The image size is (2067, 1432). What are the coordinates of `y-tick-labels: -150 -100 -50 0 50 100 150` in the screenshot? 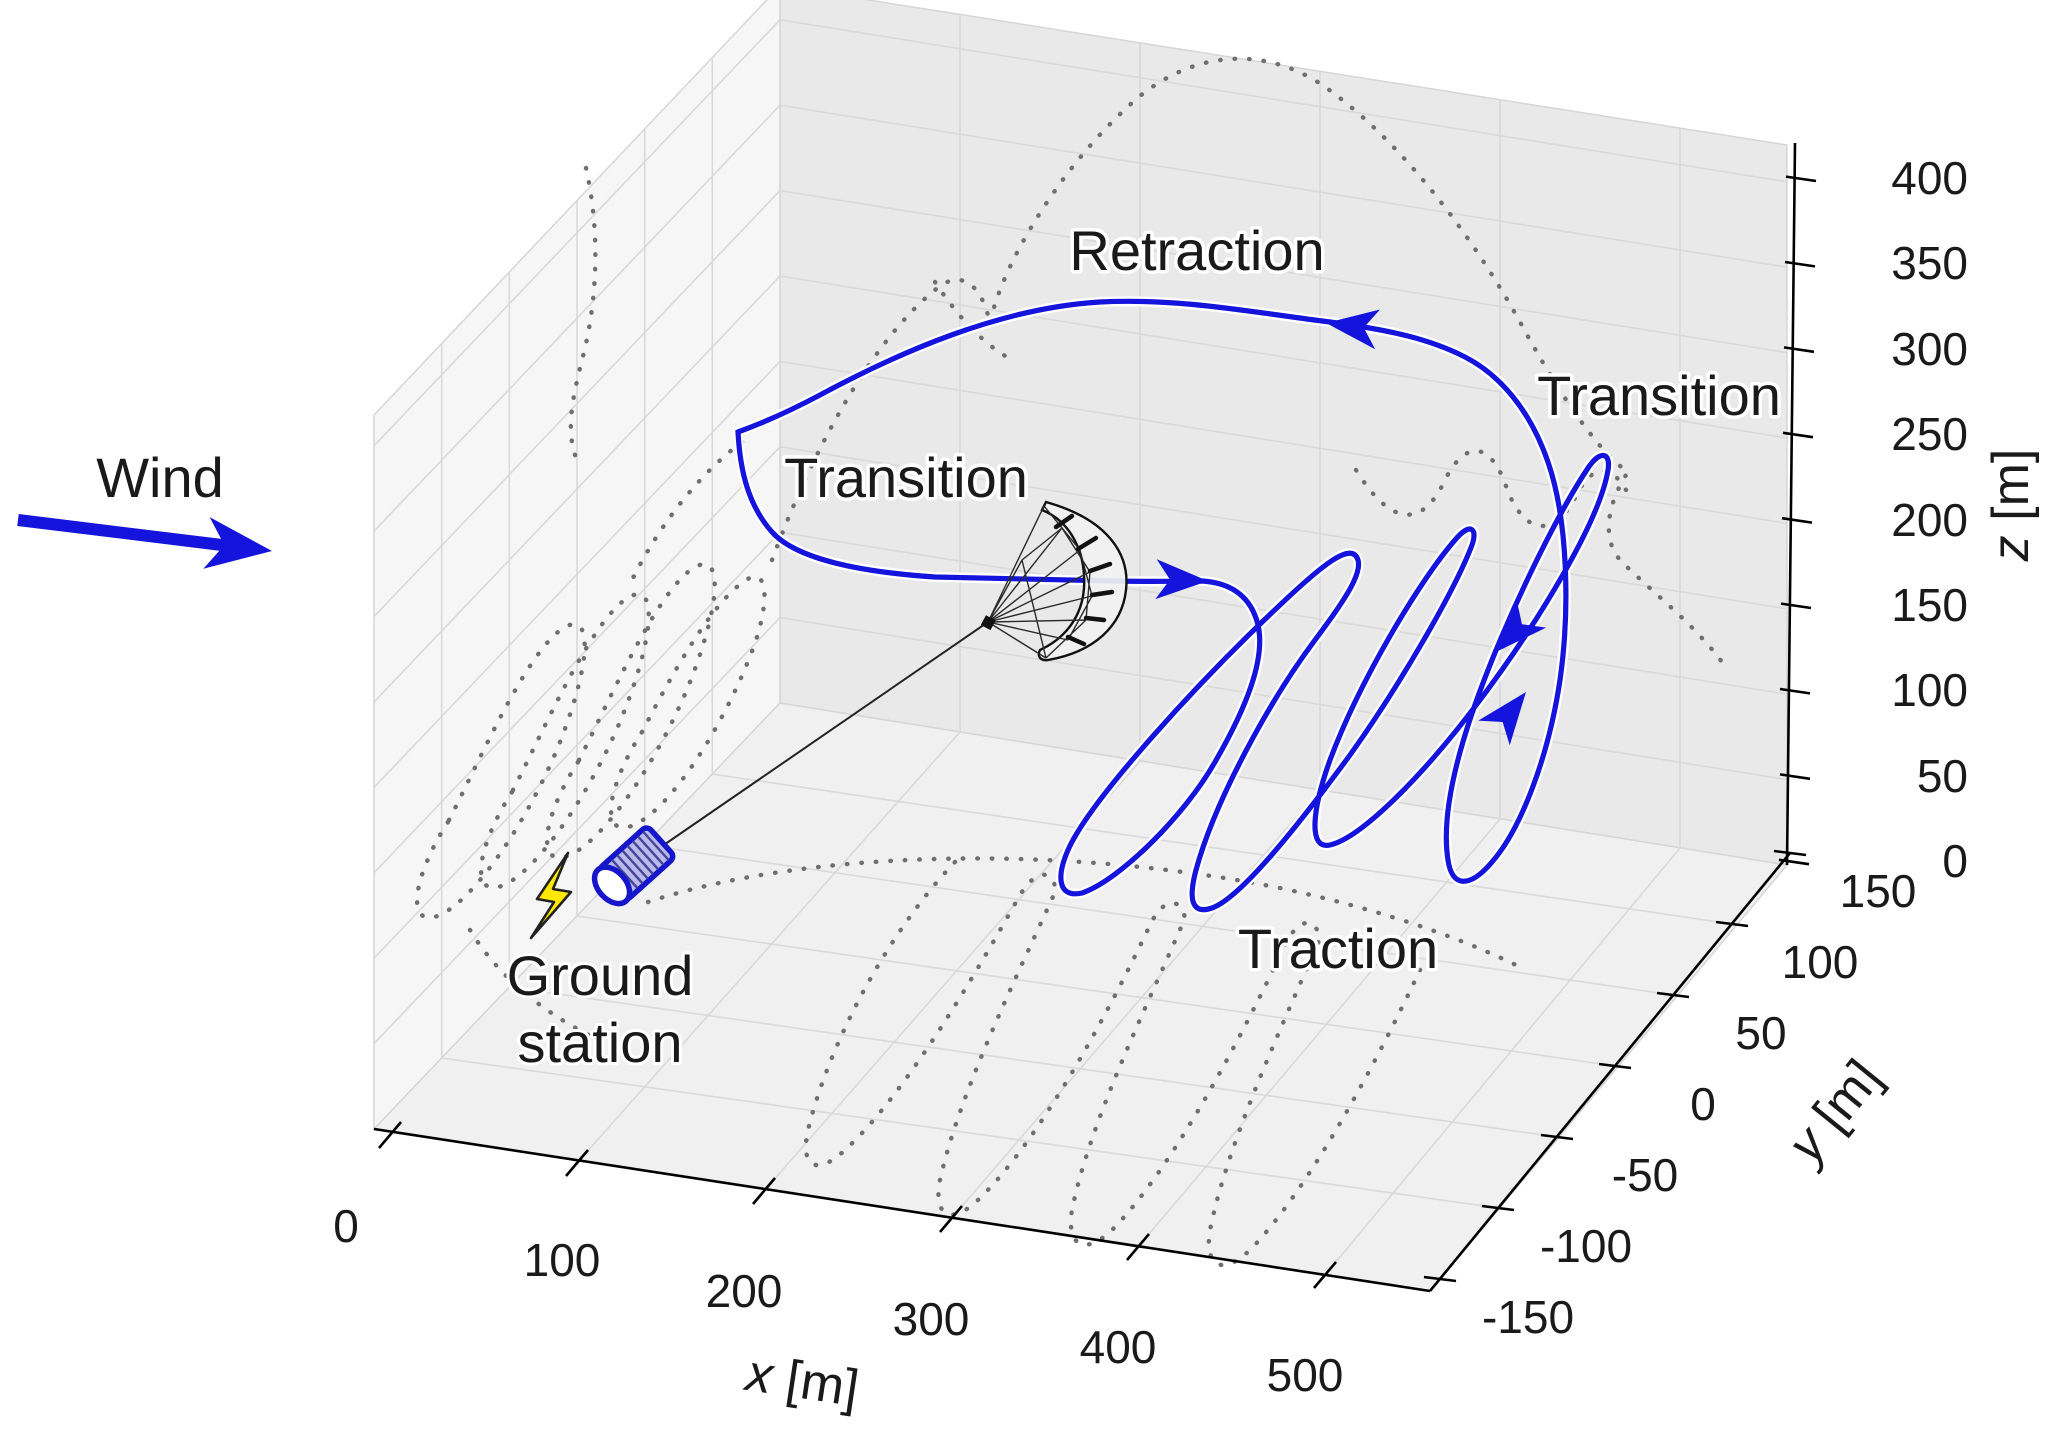 It's located at (1699, 1104).